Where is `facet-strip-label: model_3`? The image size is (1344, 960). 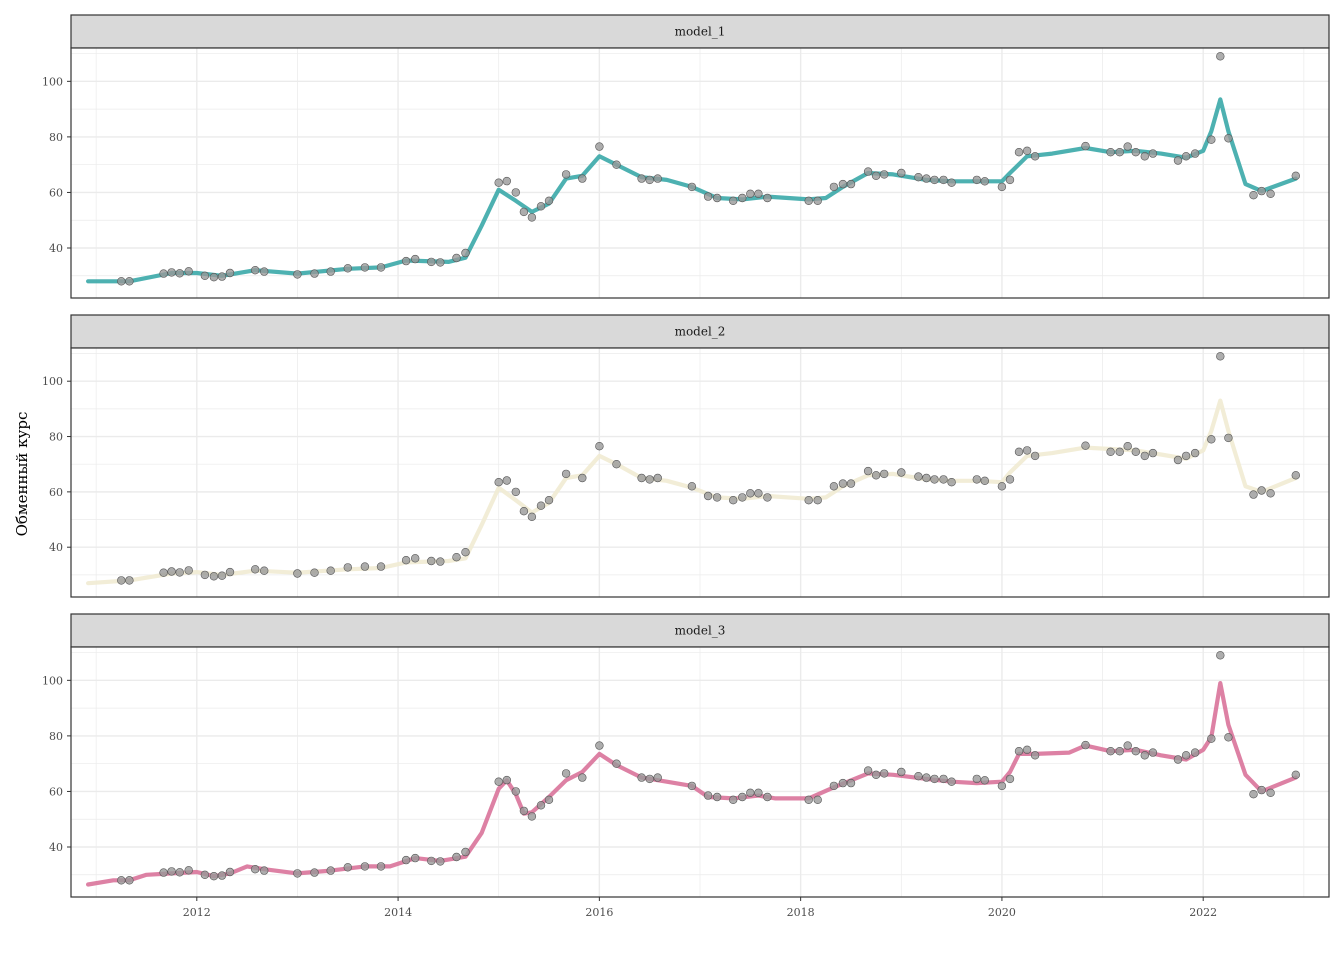 facet-strip-label: model_3 is located at coordinates (700, 631).